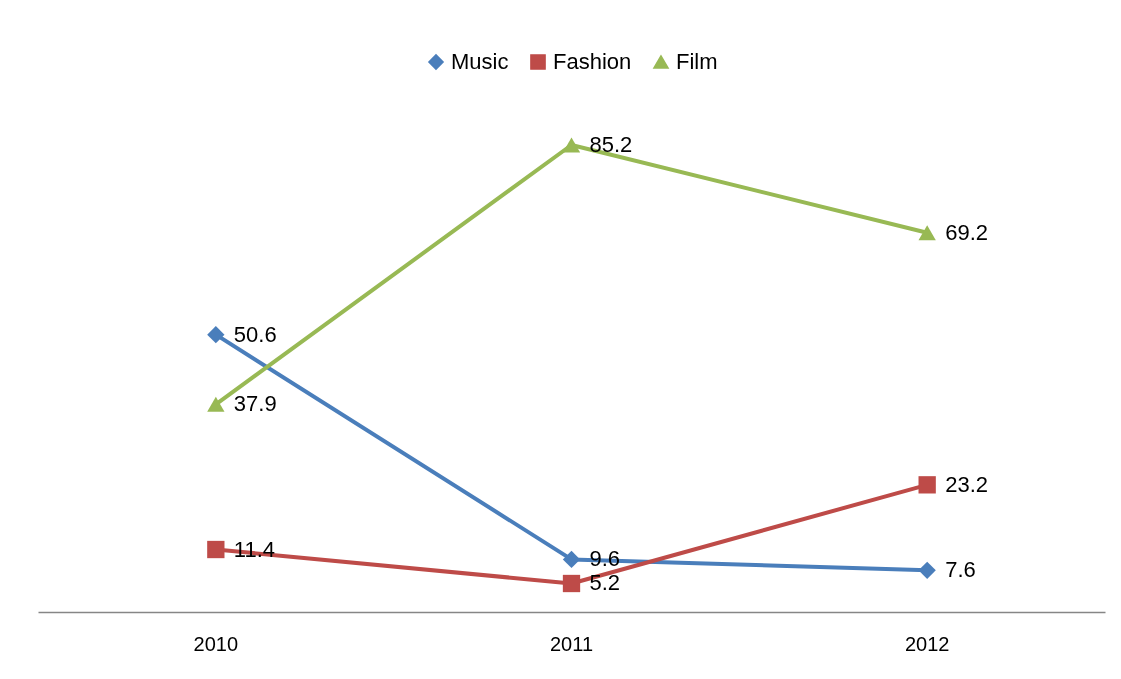 The width and height of the screenshot is (1121, 679). I want to click on legend-label: Fashion, so click(592, 61).